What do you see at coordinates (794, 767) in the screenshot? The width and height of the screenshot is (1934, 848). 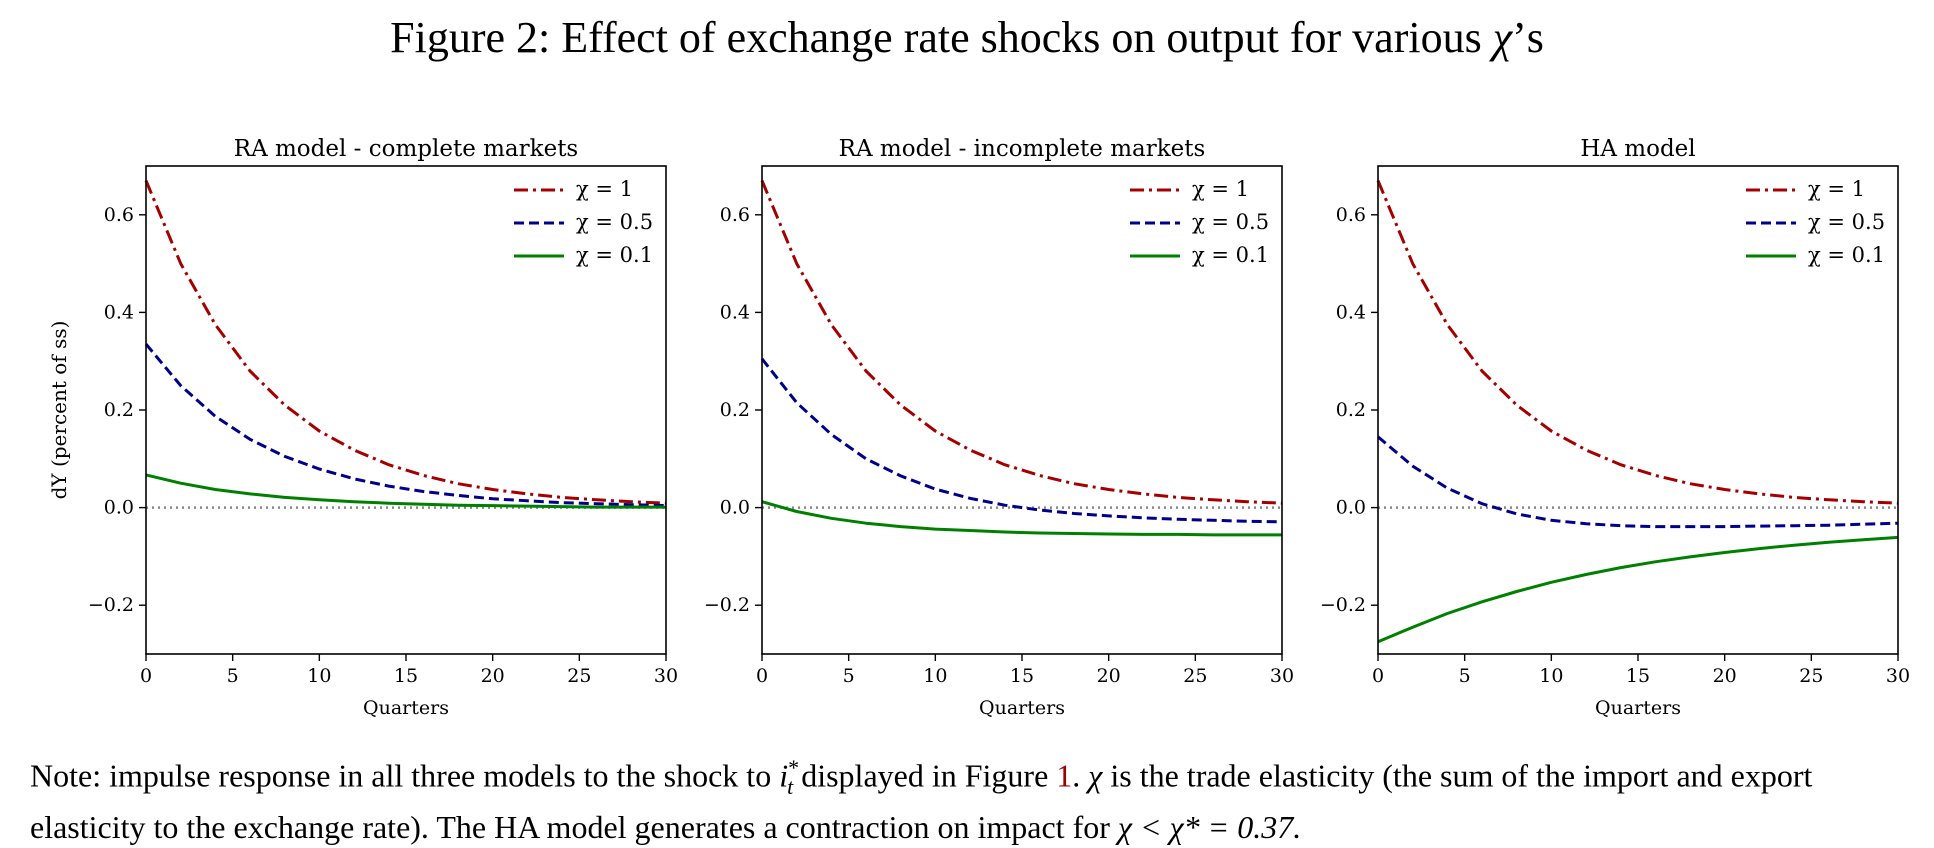 I see `note-symbol-i-sup: *` at bounding box center [794, 767].